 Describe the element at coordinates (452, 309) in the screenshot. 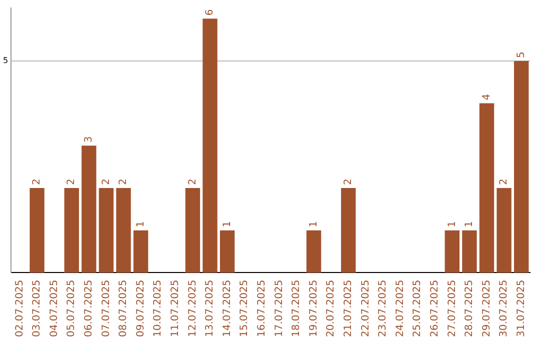

I see `x-tick-label: 27.07.2025` at that location.